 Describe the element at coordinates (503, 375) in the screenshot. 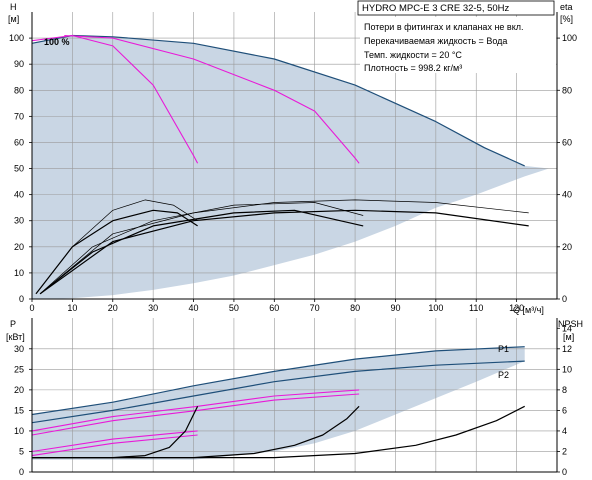

I see `series-label-p2: P2` at that location.